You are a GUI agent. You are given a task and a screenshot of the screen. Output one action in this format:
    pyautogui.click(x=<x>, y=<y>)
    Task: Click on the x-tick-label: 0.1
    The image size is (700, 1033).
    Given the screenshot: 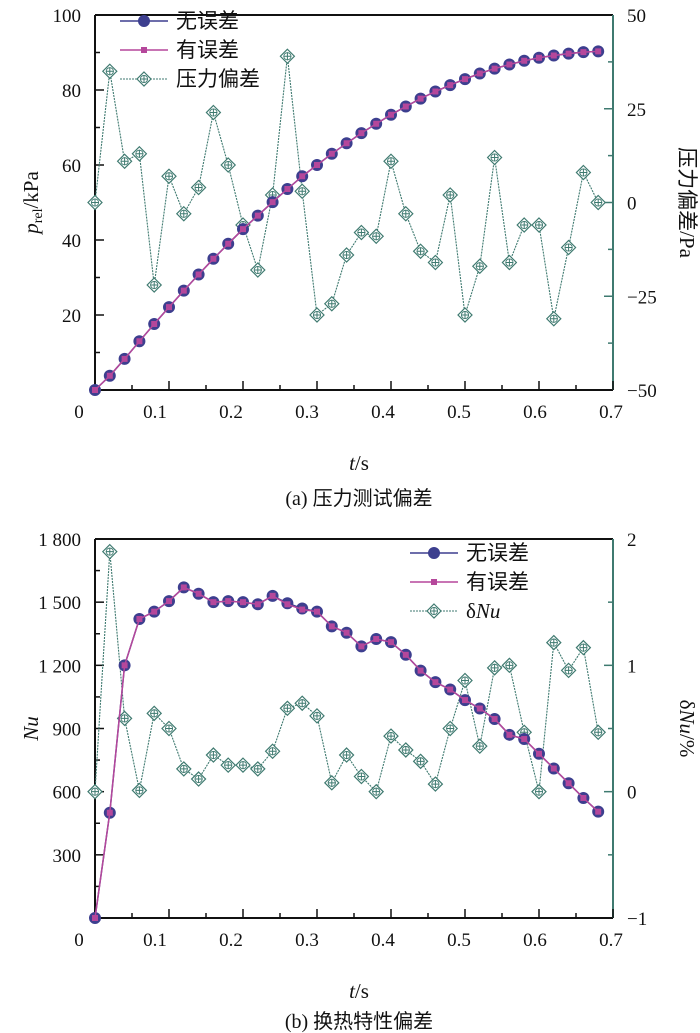 What is the action you would take?
    pyautogui.click(x=155, y=940)
    